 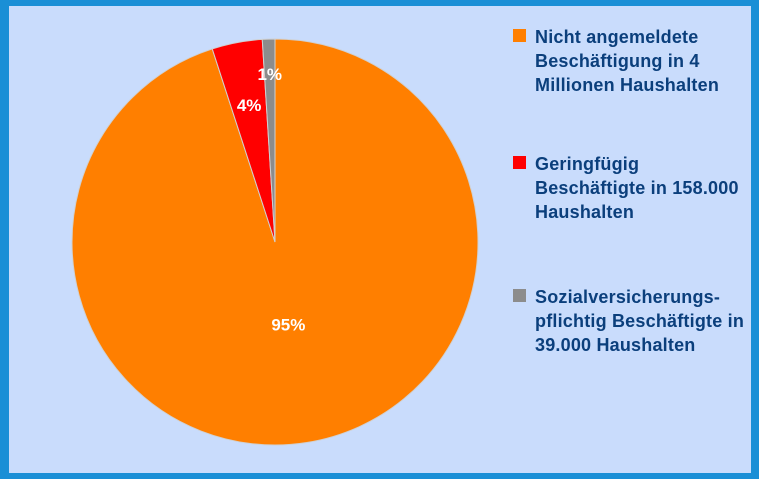 What do you see at coordinates (249, 105) in the screenshot?
I see `data-label: 4%` at bounding box center [249, 105].